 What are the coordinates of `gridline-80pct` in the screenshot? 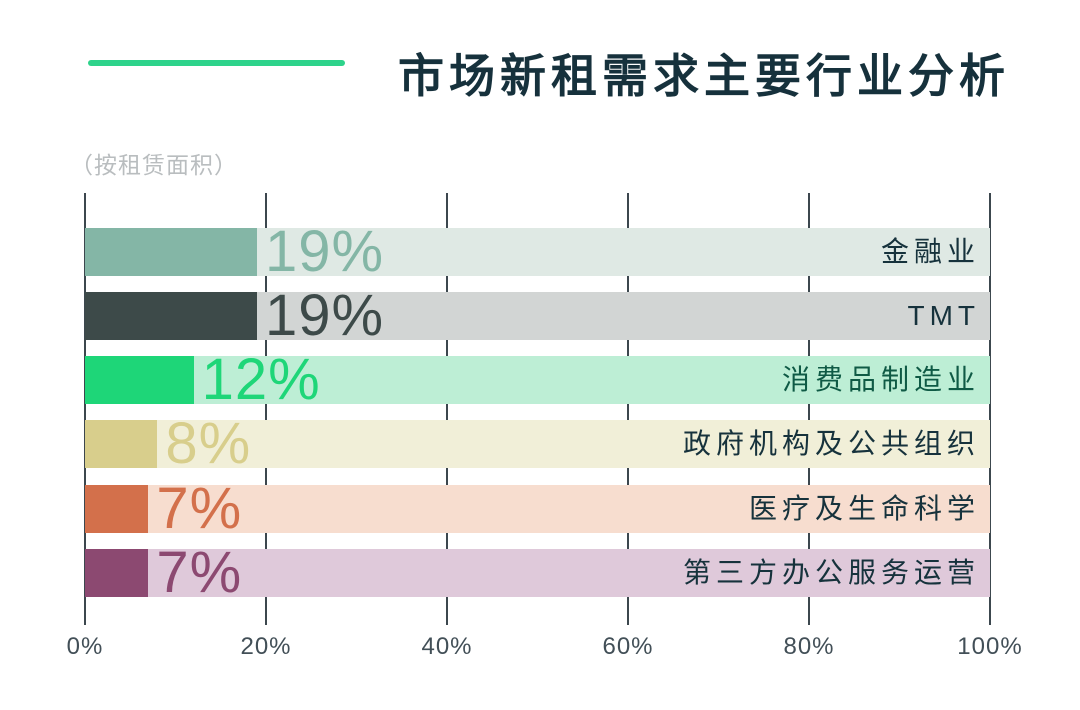 It's located at (809, 409).